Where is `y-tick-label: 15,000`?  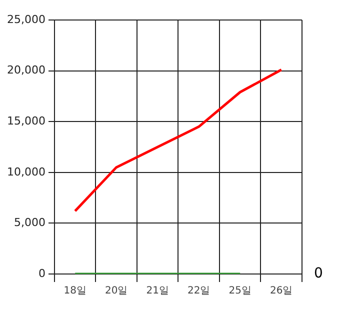 y-tick-label: 15,000 is located at coordinates (26, 121).